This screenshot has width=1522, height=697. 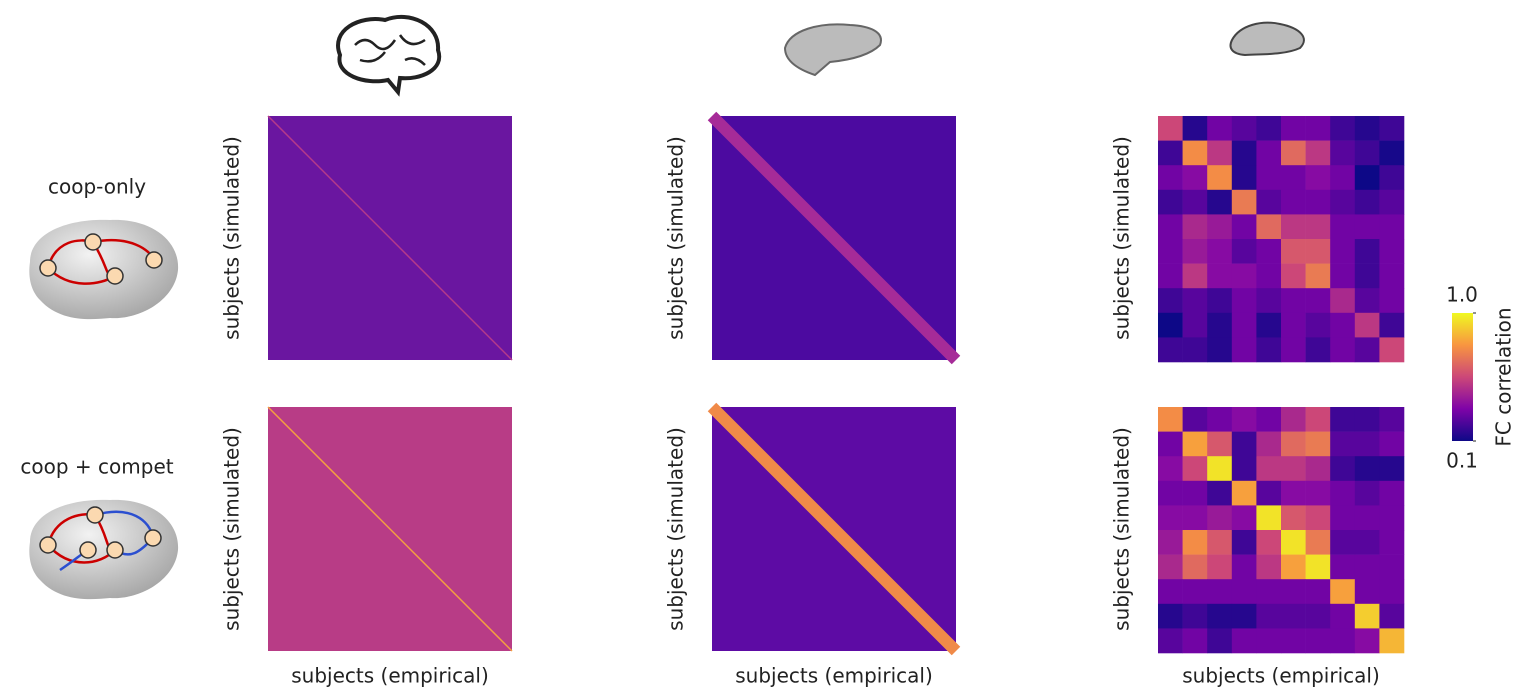 I want to click on coop-only-diagram, so click(x=104, y=269).